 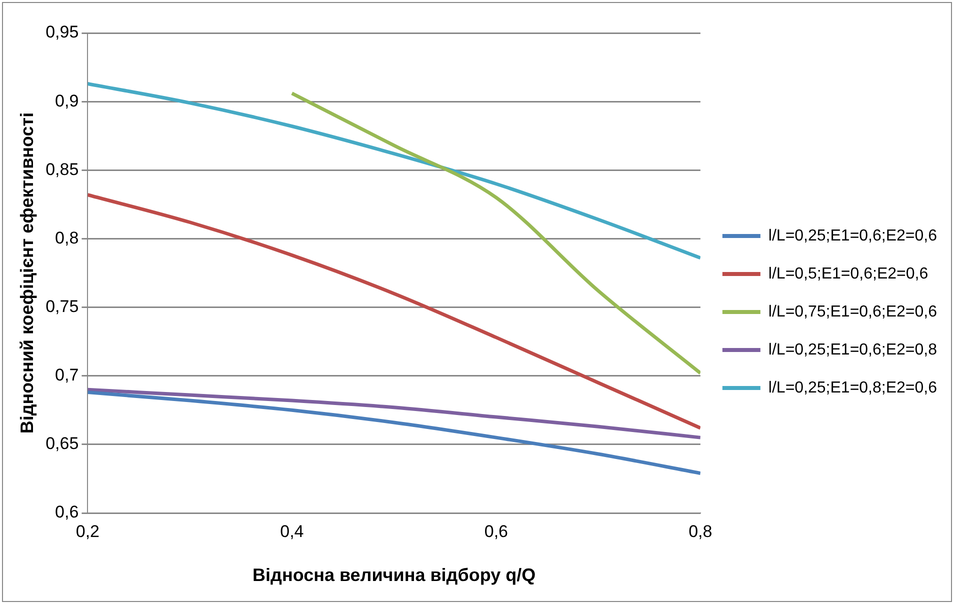 I want to click on x-tick-label: 0,2, so click(x=88, y=531).